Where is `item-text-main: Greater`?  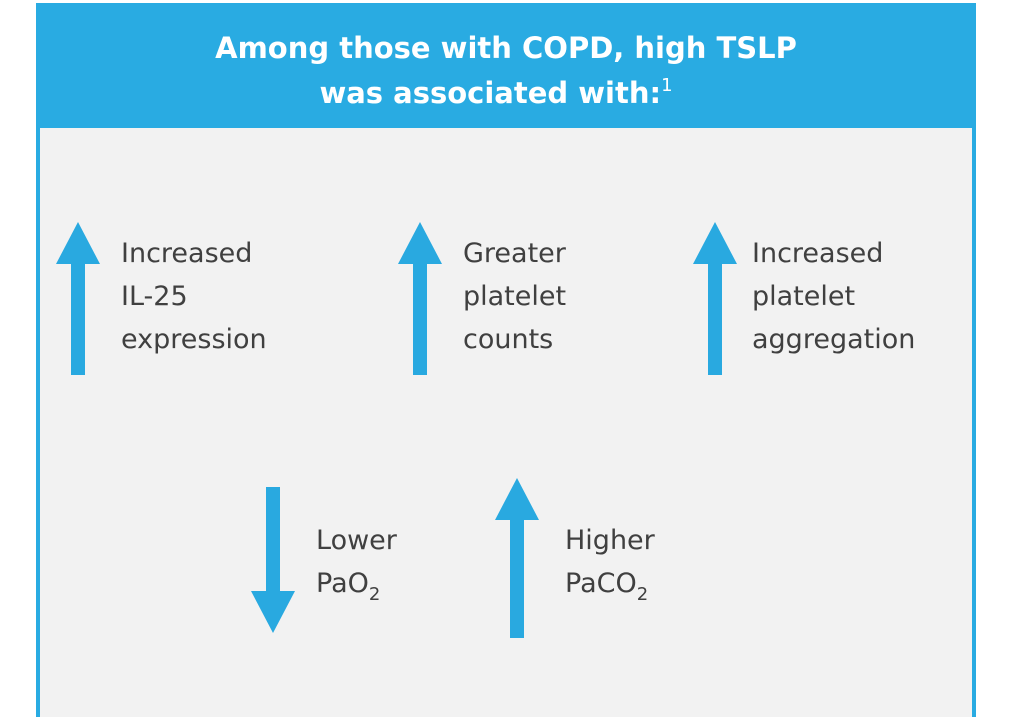
item-text-main: Greater is located at coordinates (515, 253).